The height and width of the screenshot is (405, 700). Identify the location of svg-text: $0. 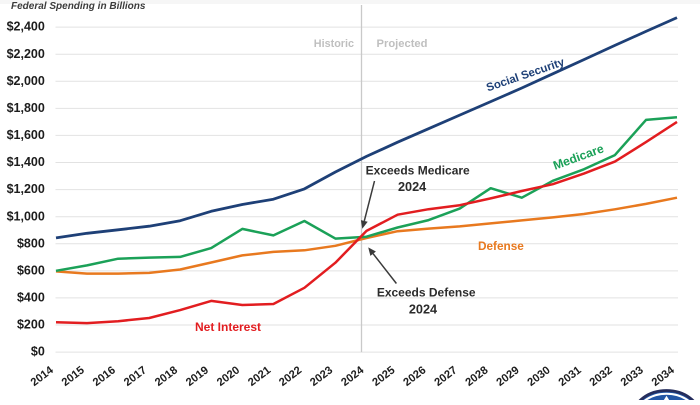
(38, 352).